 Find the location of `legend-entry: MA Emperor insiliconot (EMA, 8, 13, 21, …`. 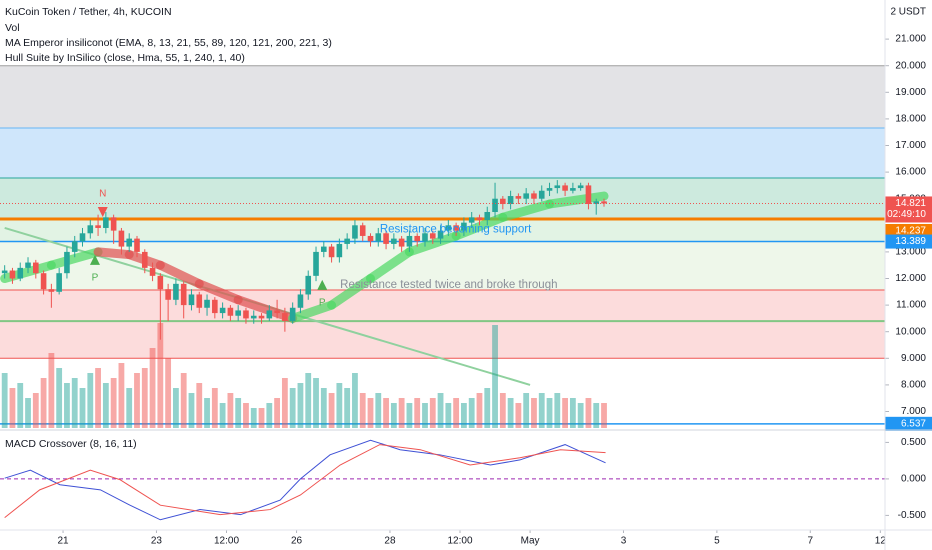

legend-entry: MA Emperor insiliconot (EMA, 8, 13, 21, … is located at coordinates (168, 43).